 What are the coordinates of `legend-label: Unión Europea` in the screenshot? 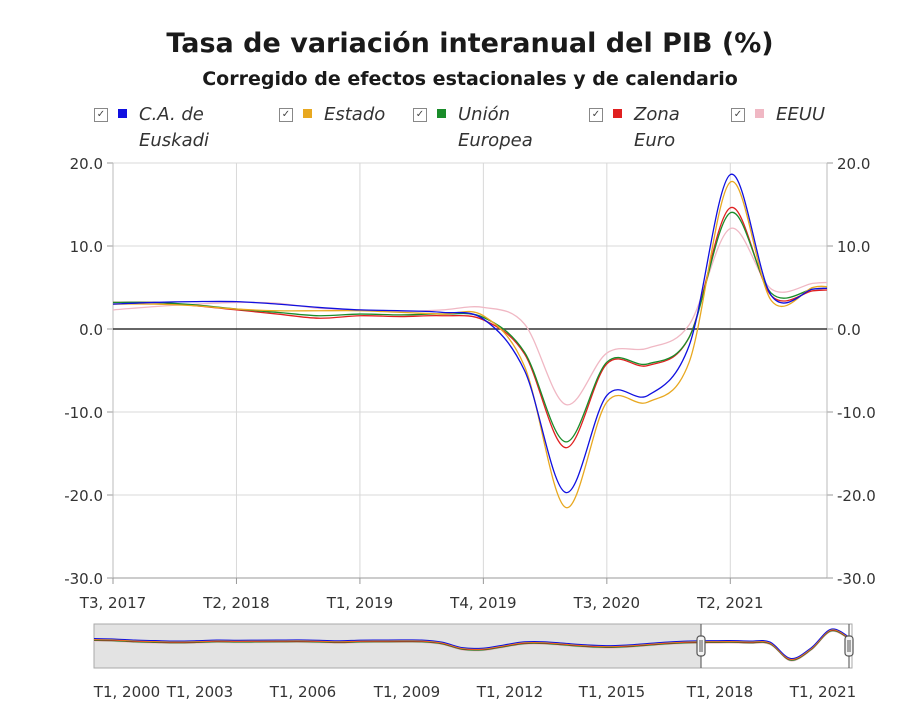 It's located at (495, 127).